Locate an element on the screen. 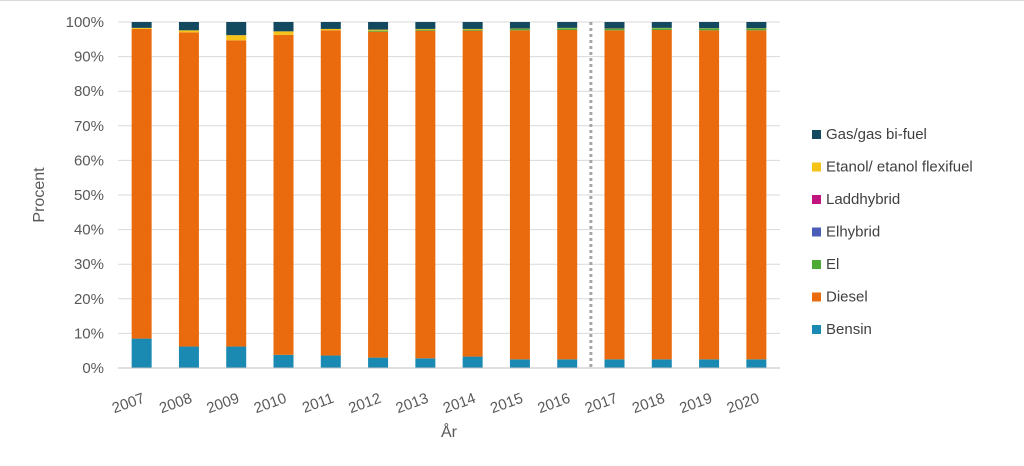 This screenshot has width=1024, height=466. x-axis-title: År is located at coordinates (449, 431).